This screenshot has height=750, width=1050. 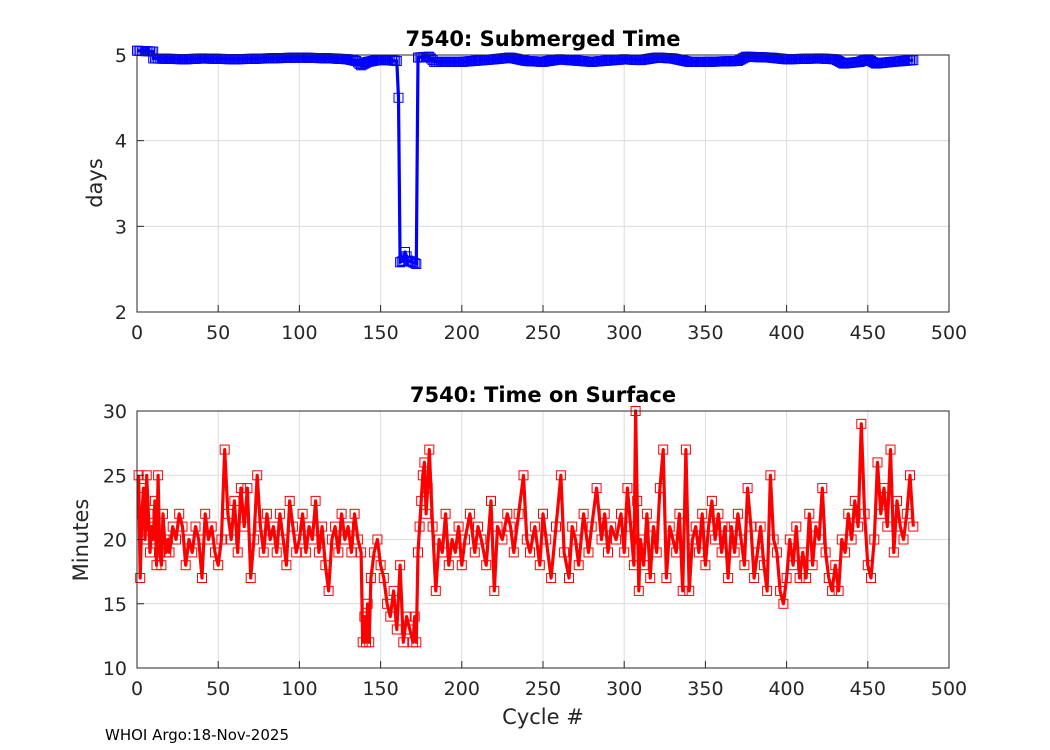 I want to click on x-tick-label: 500, so click(x=949, y=333).